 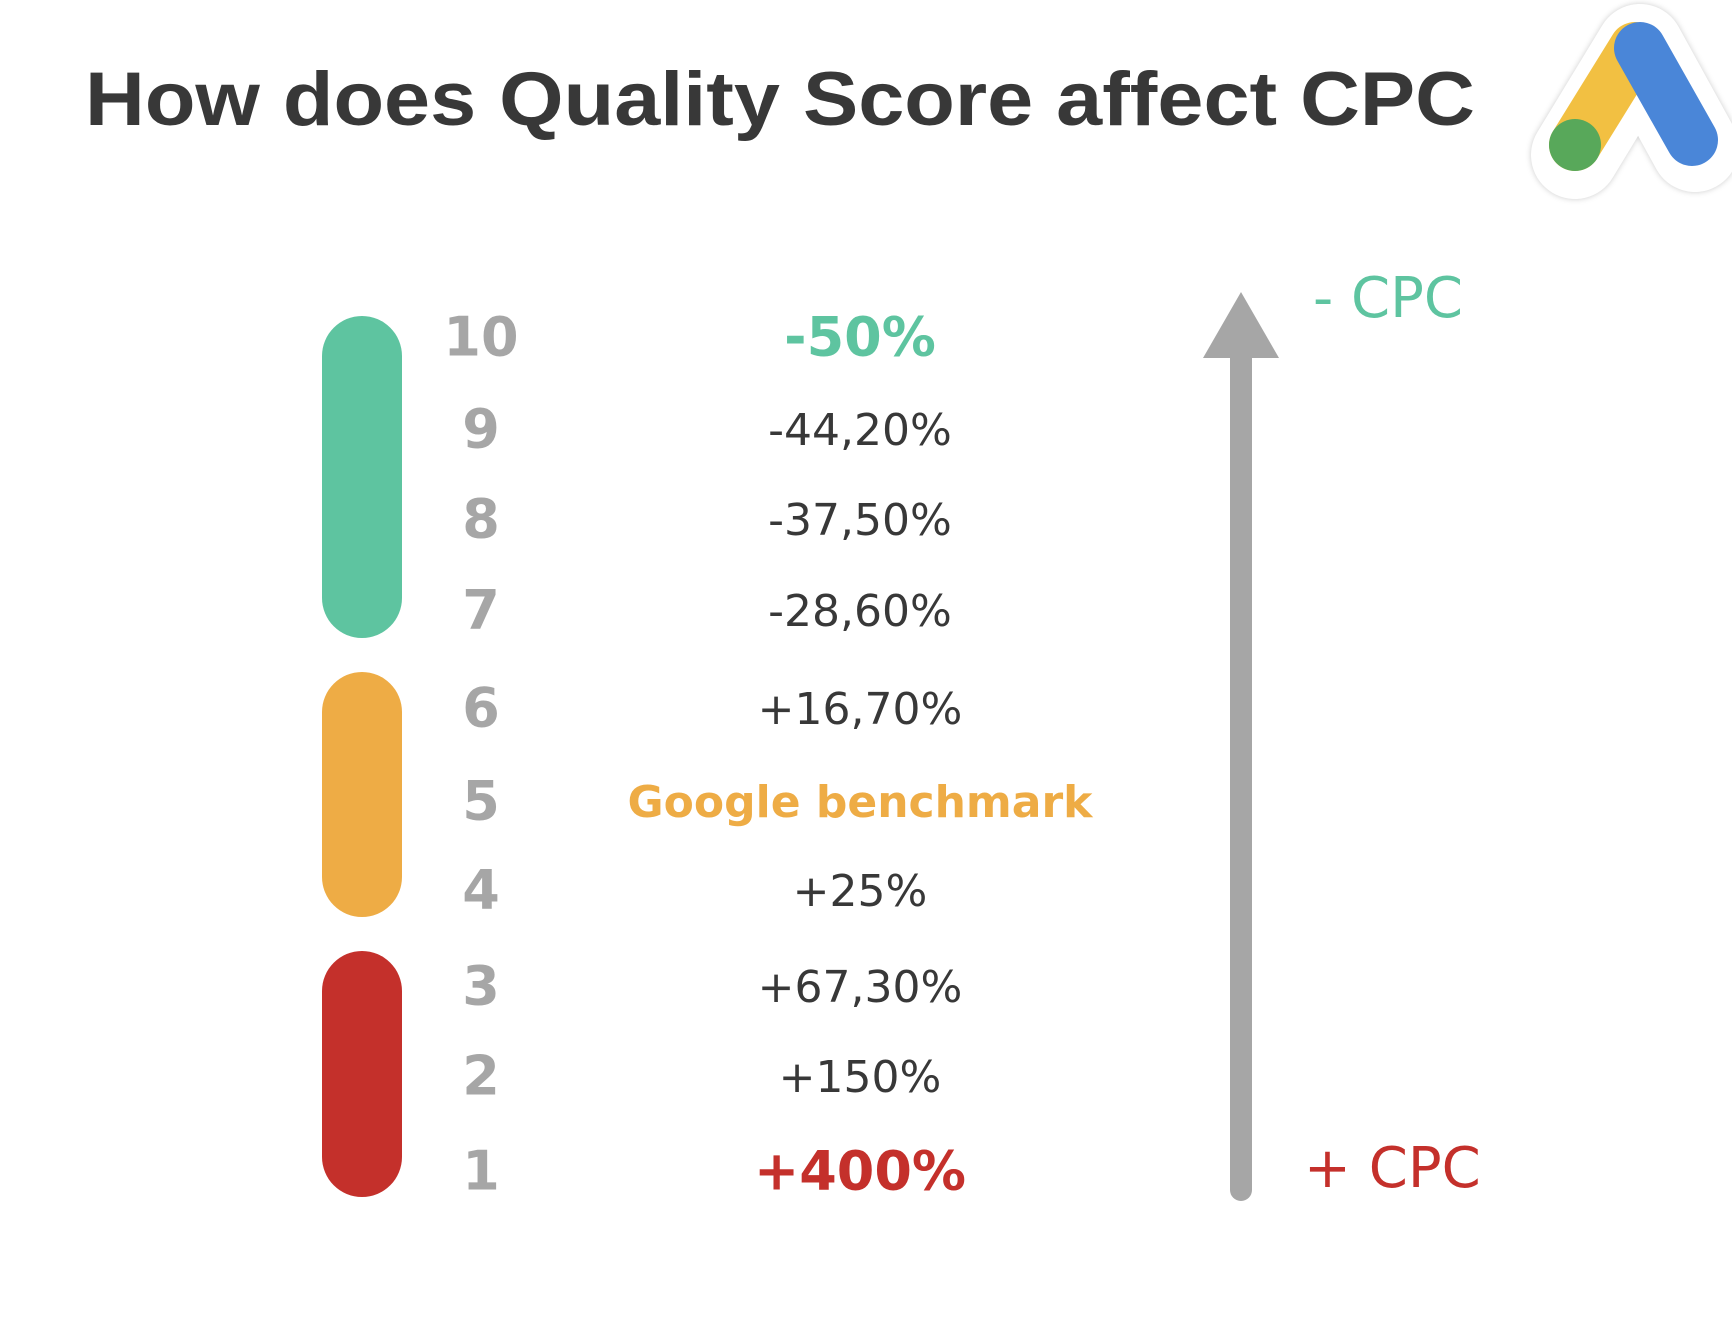 I want to click on google-ads-logo, so click(x=1631, y=101).